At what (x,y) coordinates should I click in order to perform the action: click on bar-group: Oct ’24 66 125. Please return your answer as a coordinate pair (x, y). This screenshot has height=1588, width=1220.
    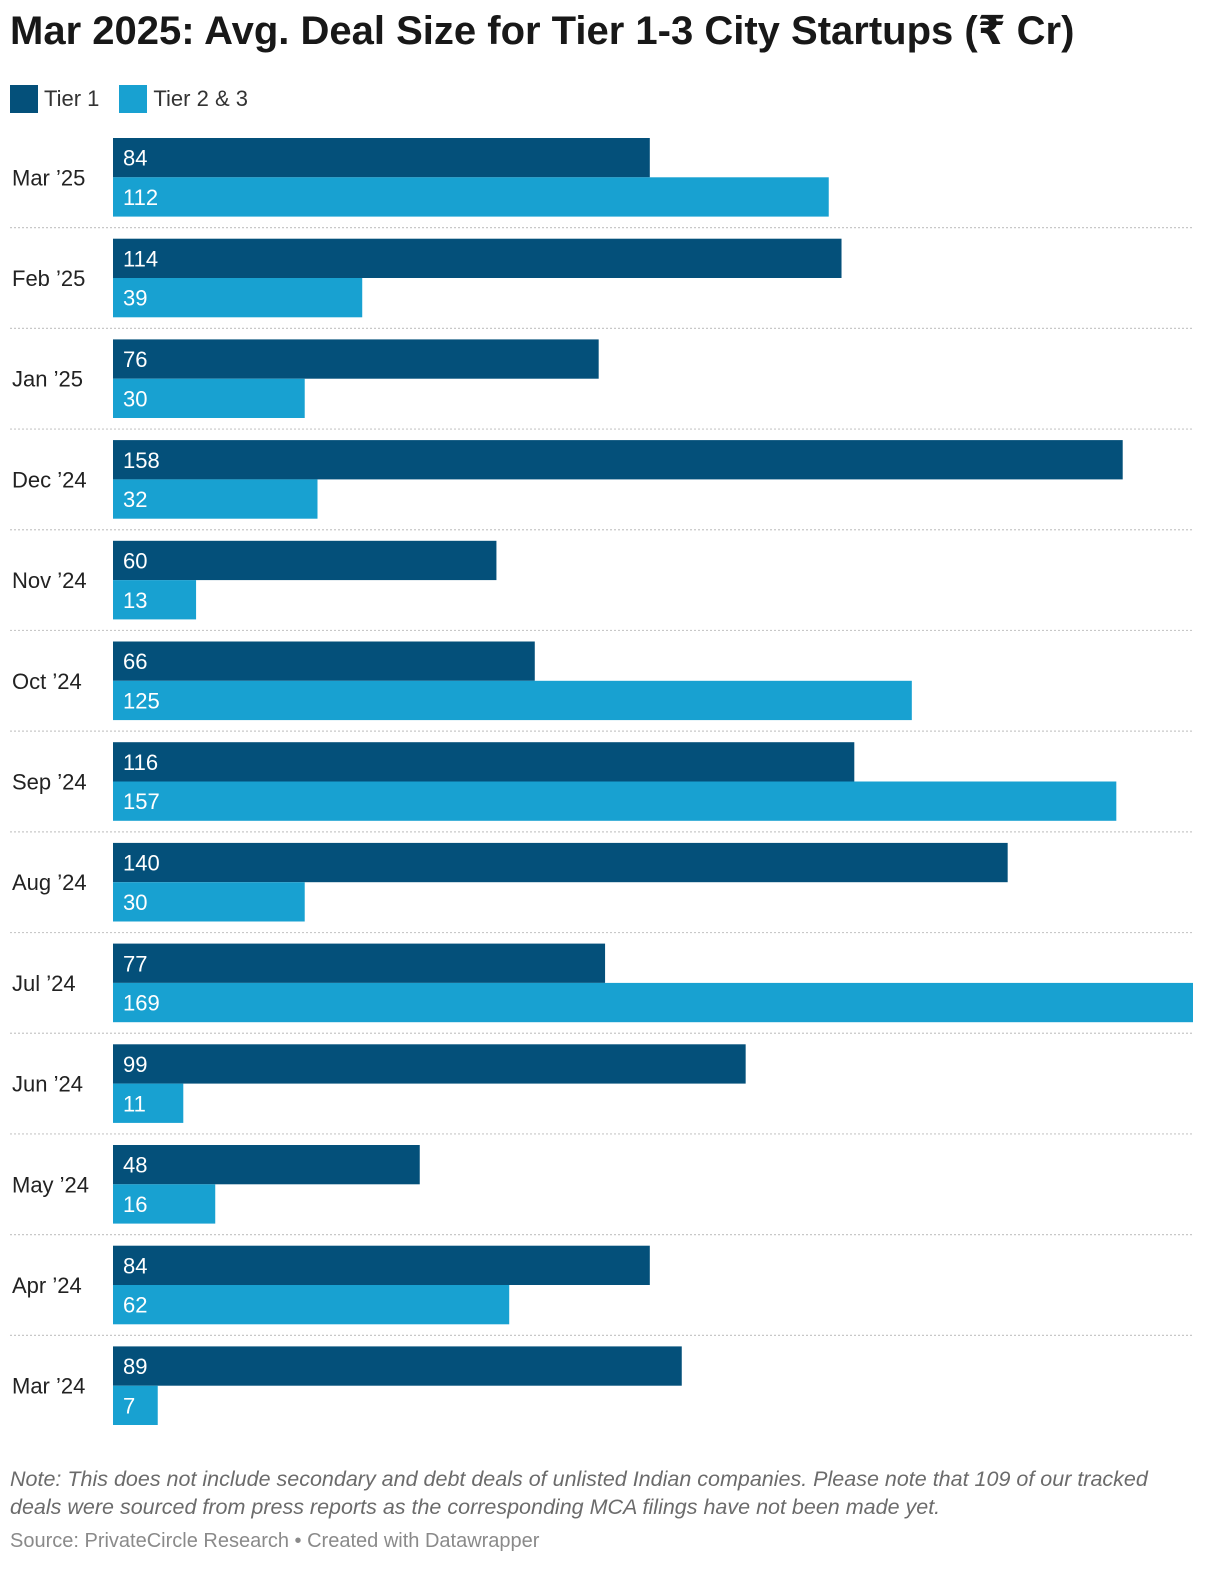
    Looking at the image, I should click on (601, 686).